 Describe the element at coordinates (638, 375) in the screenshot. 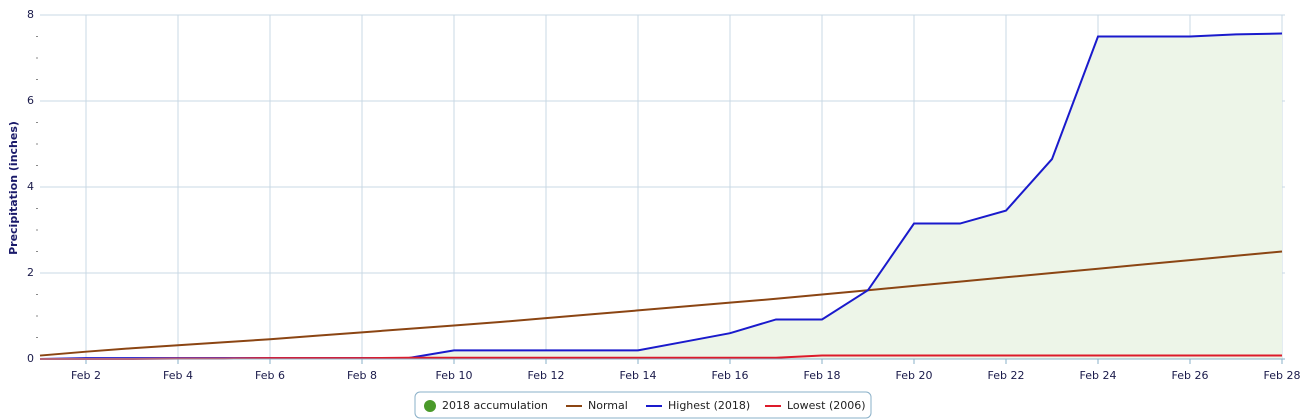

I see `x-tick-label: Feb 14` at that location.